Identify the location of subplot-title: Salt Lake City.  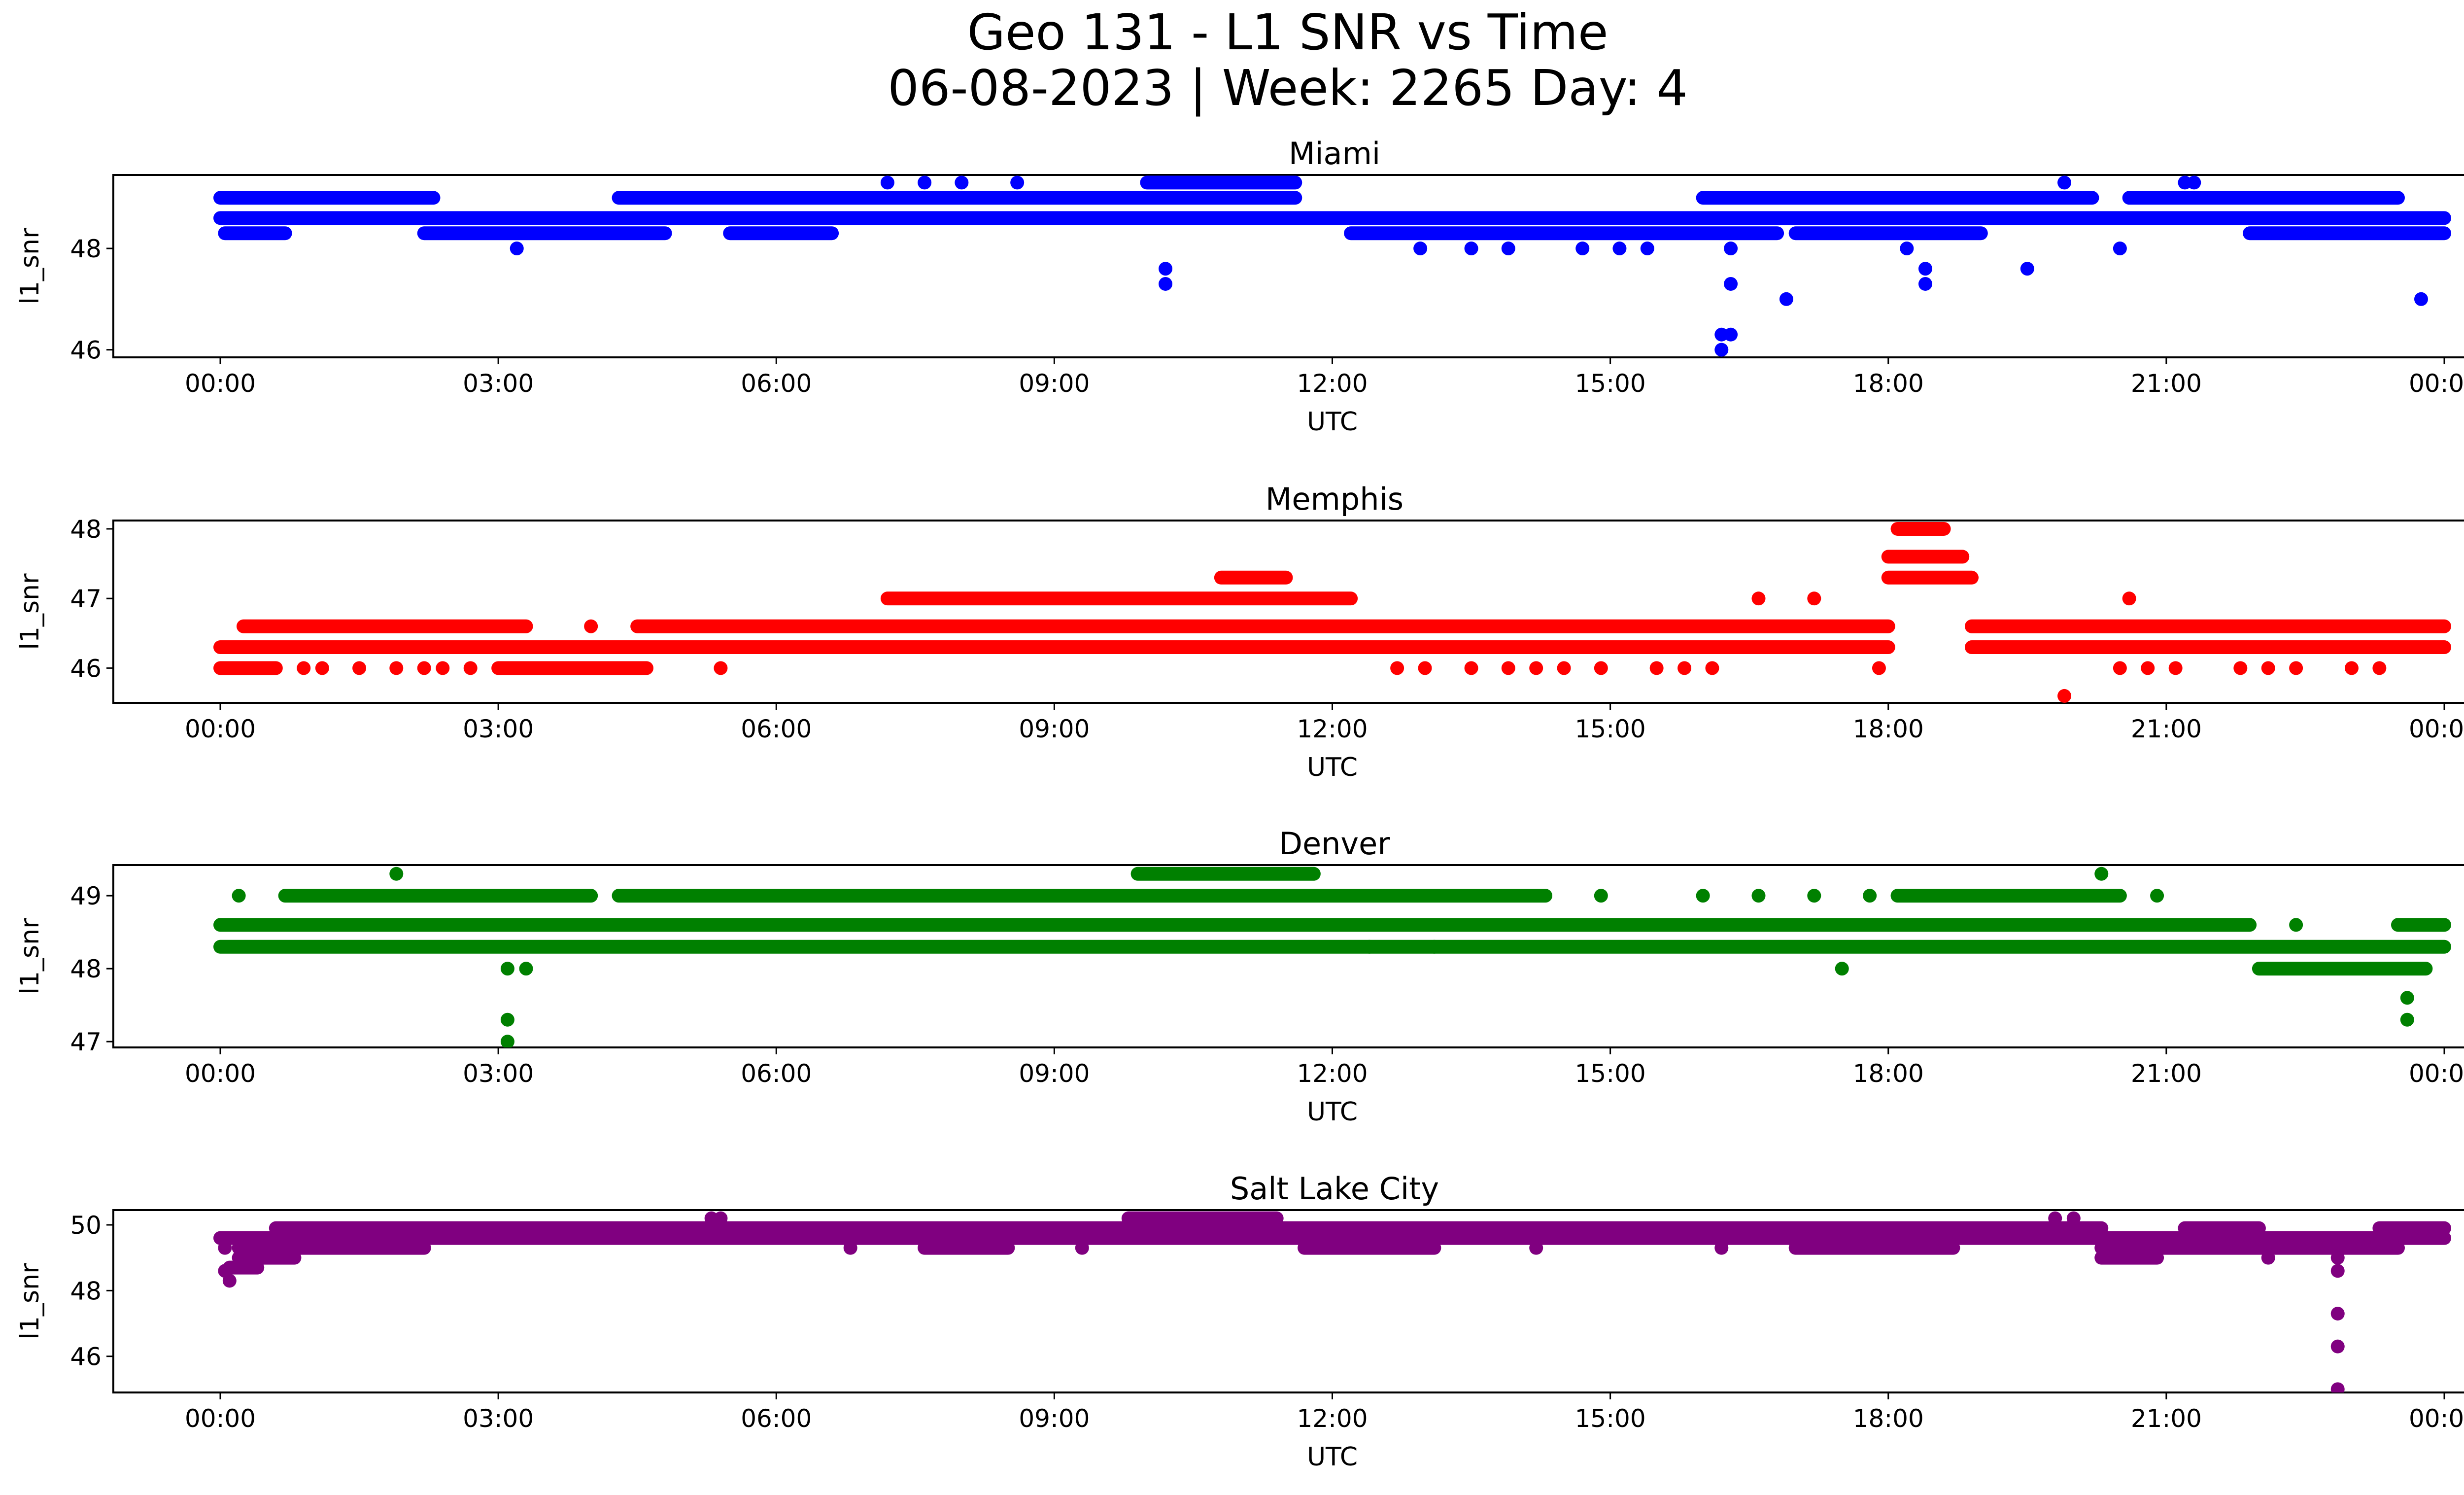
(1334, 1189).